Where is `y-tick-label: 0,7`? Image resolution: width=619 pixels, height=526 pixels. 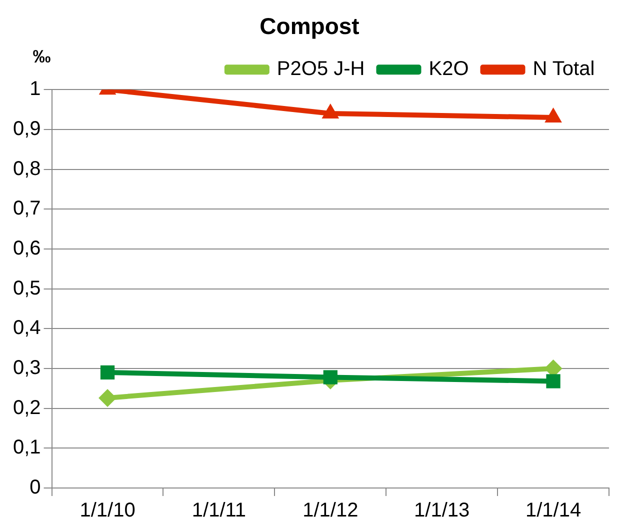 y-tick-label: 0,7 is located at coordinates (26, 209).